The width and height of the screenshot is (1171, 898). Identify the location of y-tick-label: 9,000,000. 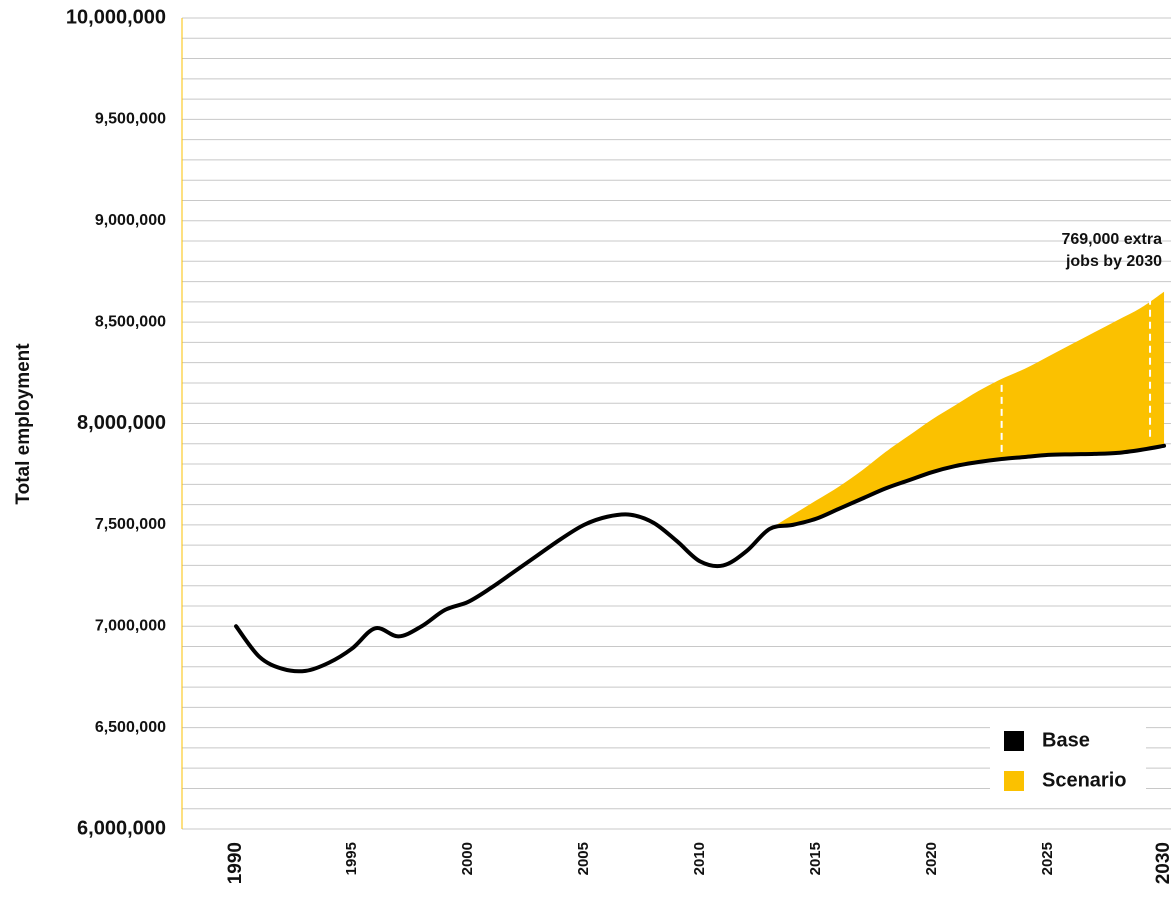
(130, 220).